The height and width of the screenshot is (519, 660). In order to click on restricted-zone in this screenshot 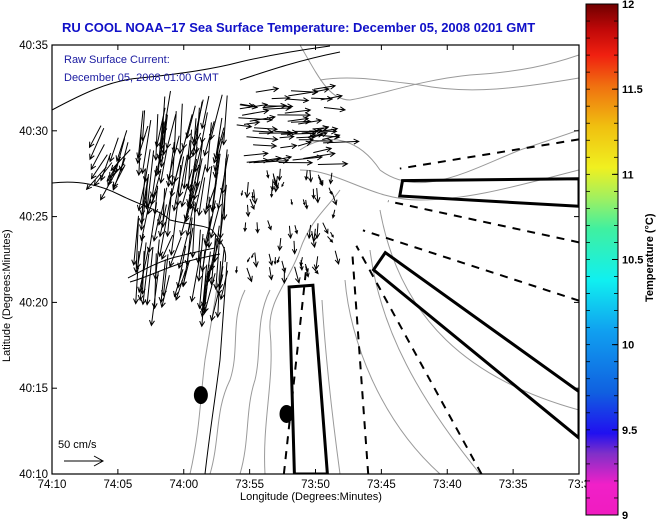, I will do `click(308, 378)`.